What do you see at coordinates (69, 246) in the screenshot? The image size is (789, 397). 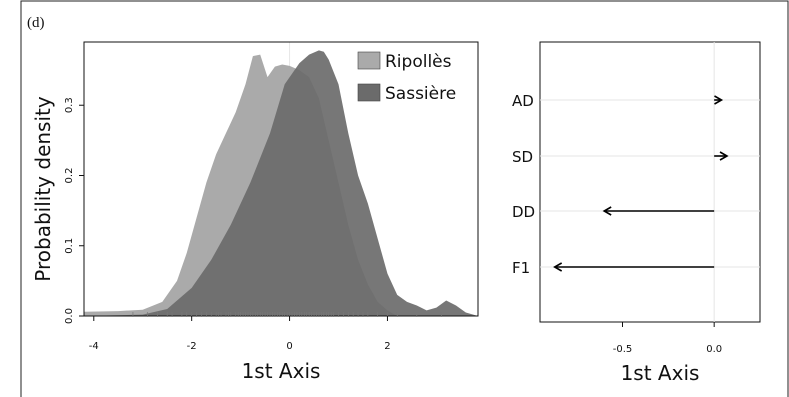 I see `y-tick-label: 0.1` at bounding box center [69, 246].